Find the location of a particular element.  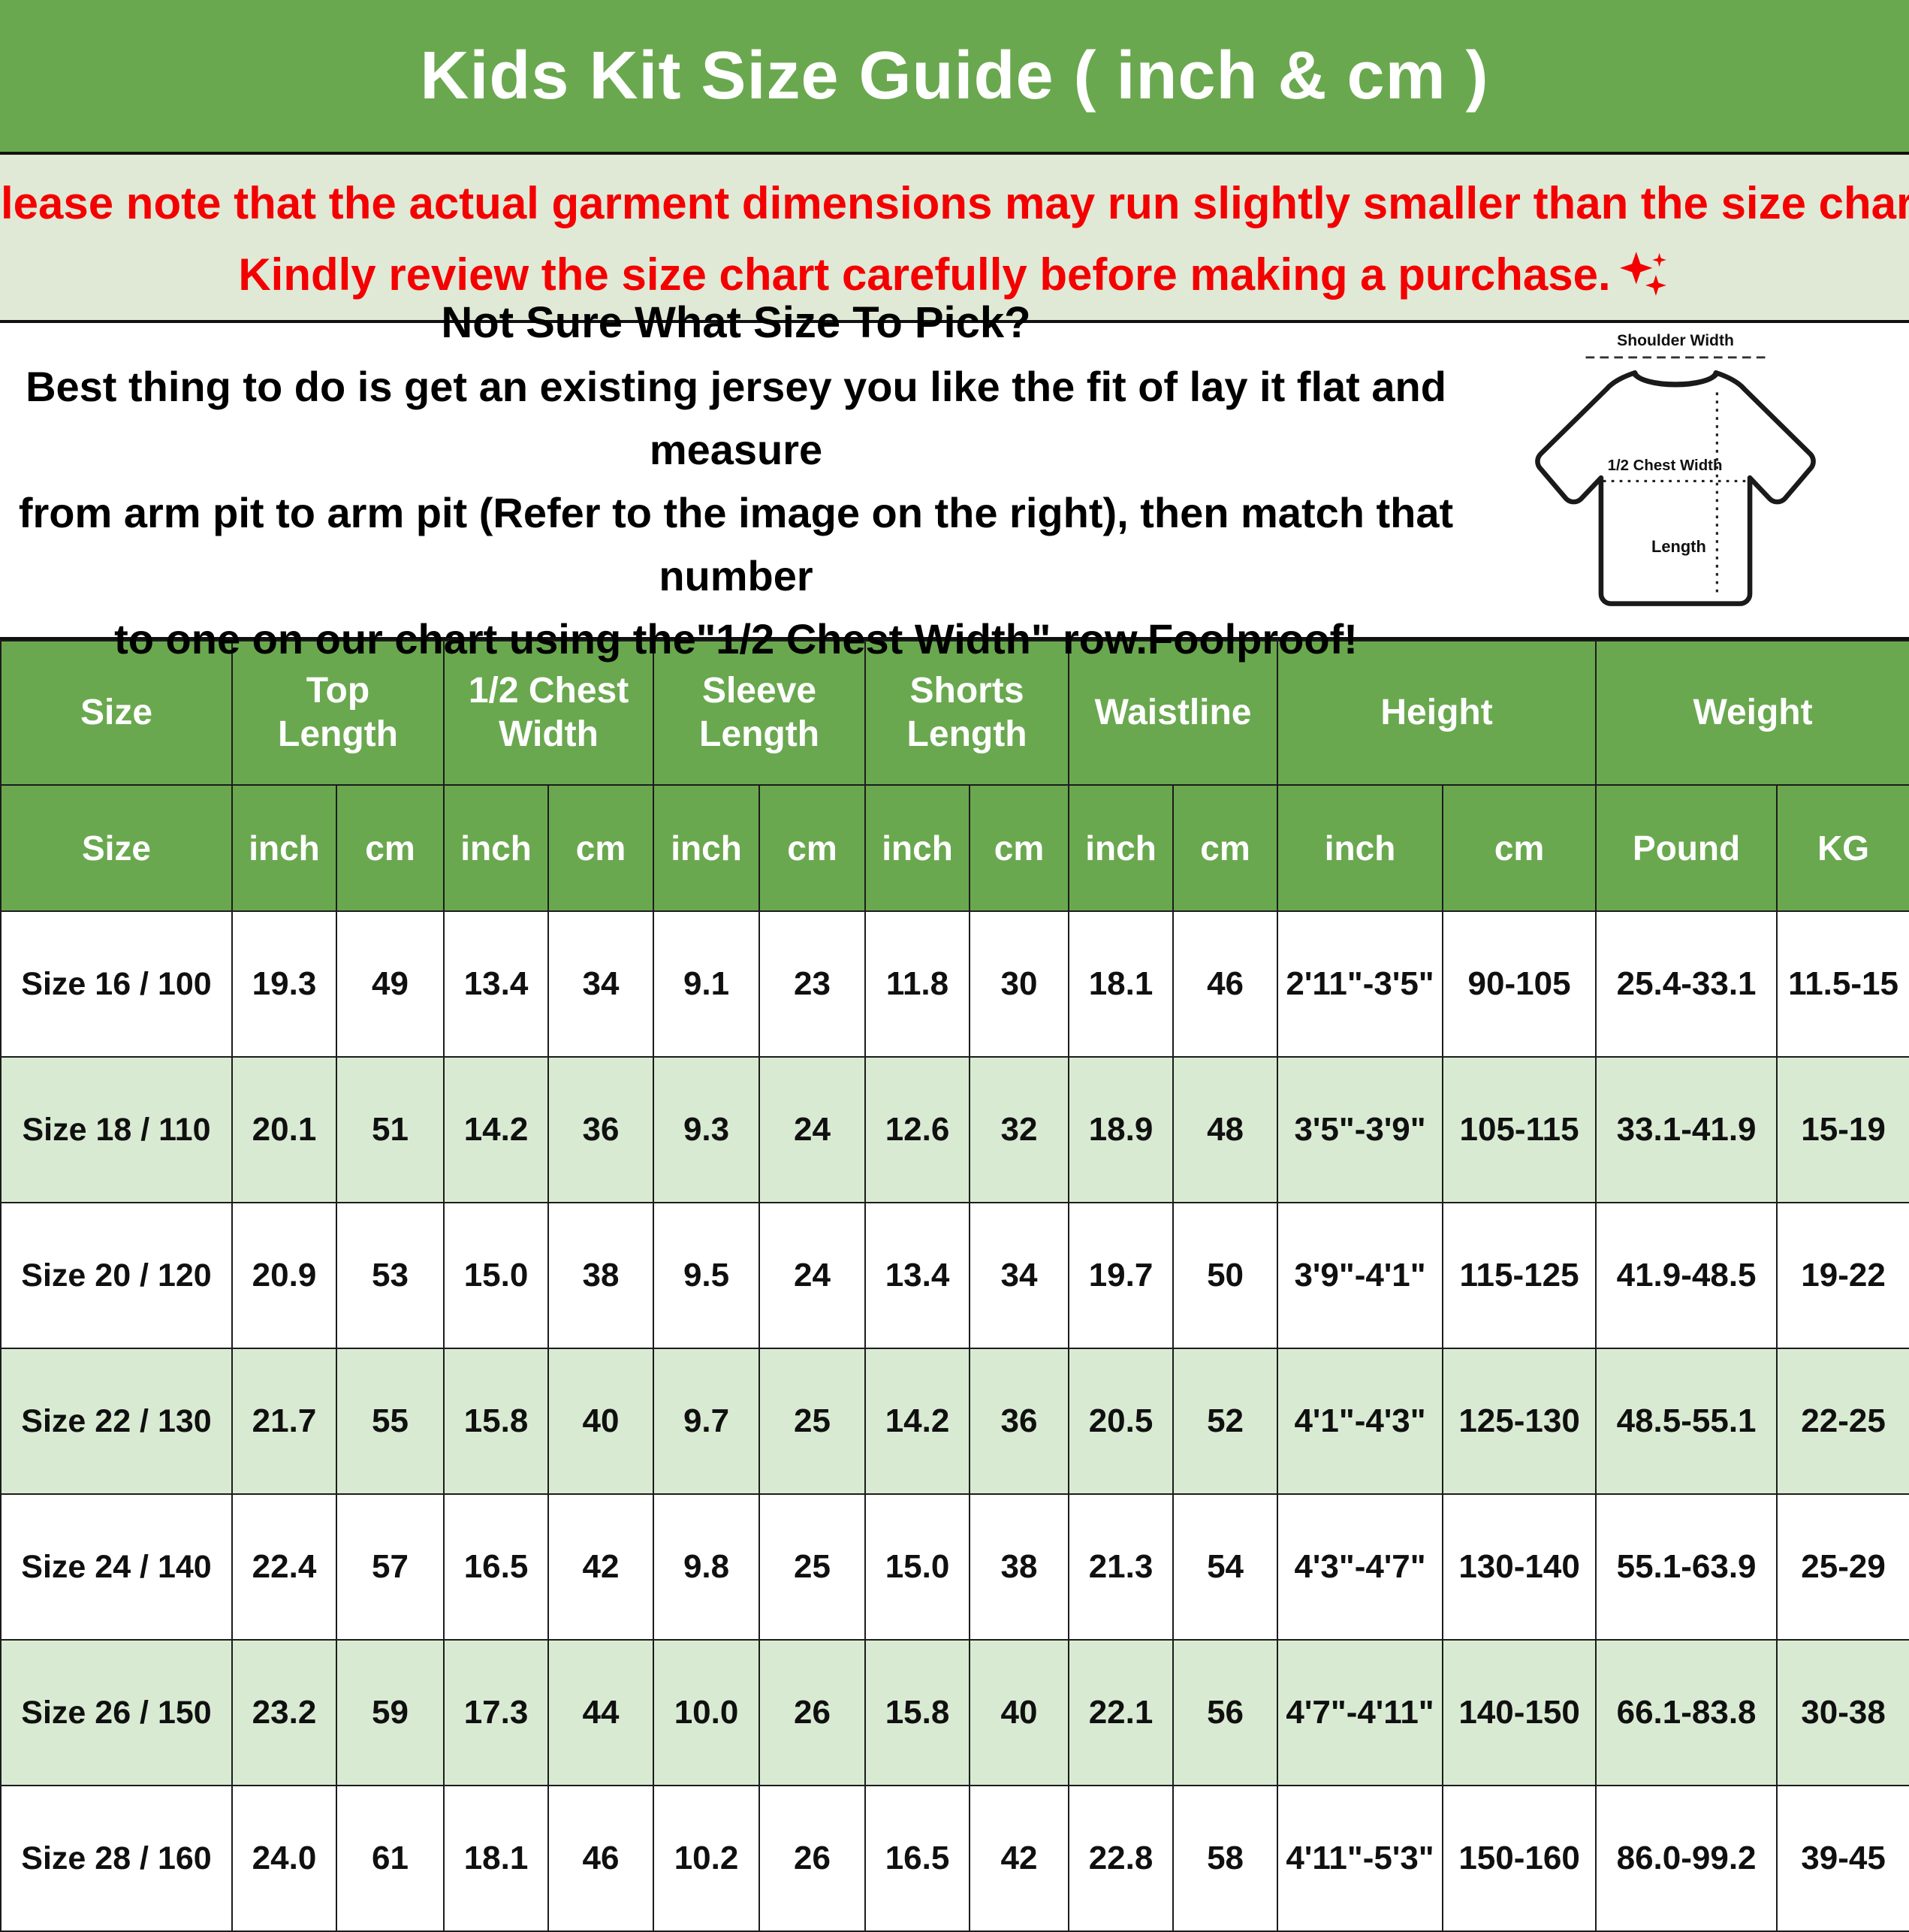

table-cell: 140-150 is located at coordinates (1519, 1713).